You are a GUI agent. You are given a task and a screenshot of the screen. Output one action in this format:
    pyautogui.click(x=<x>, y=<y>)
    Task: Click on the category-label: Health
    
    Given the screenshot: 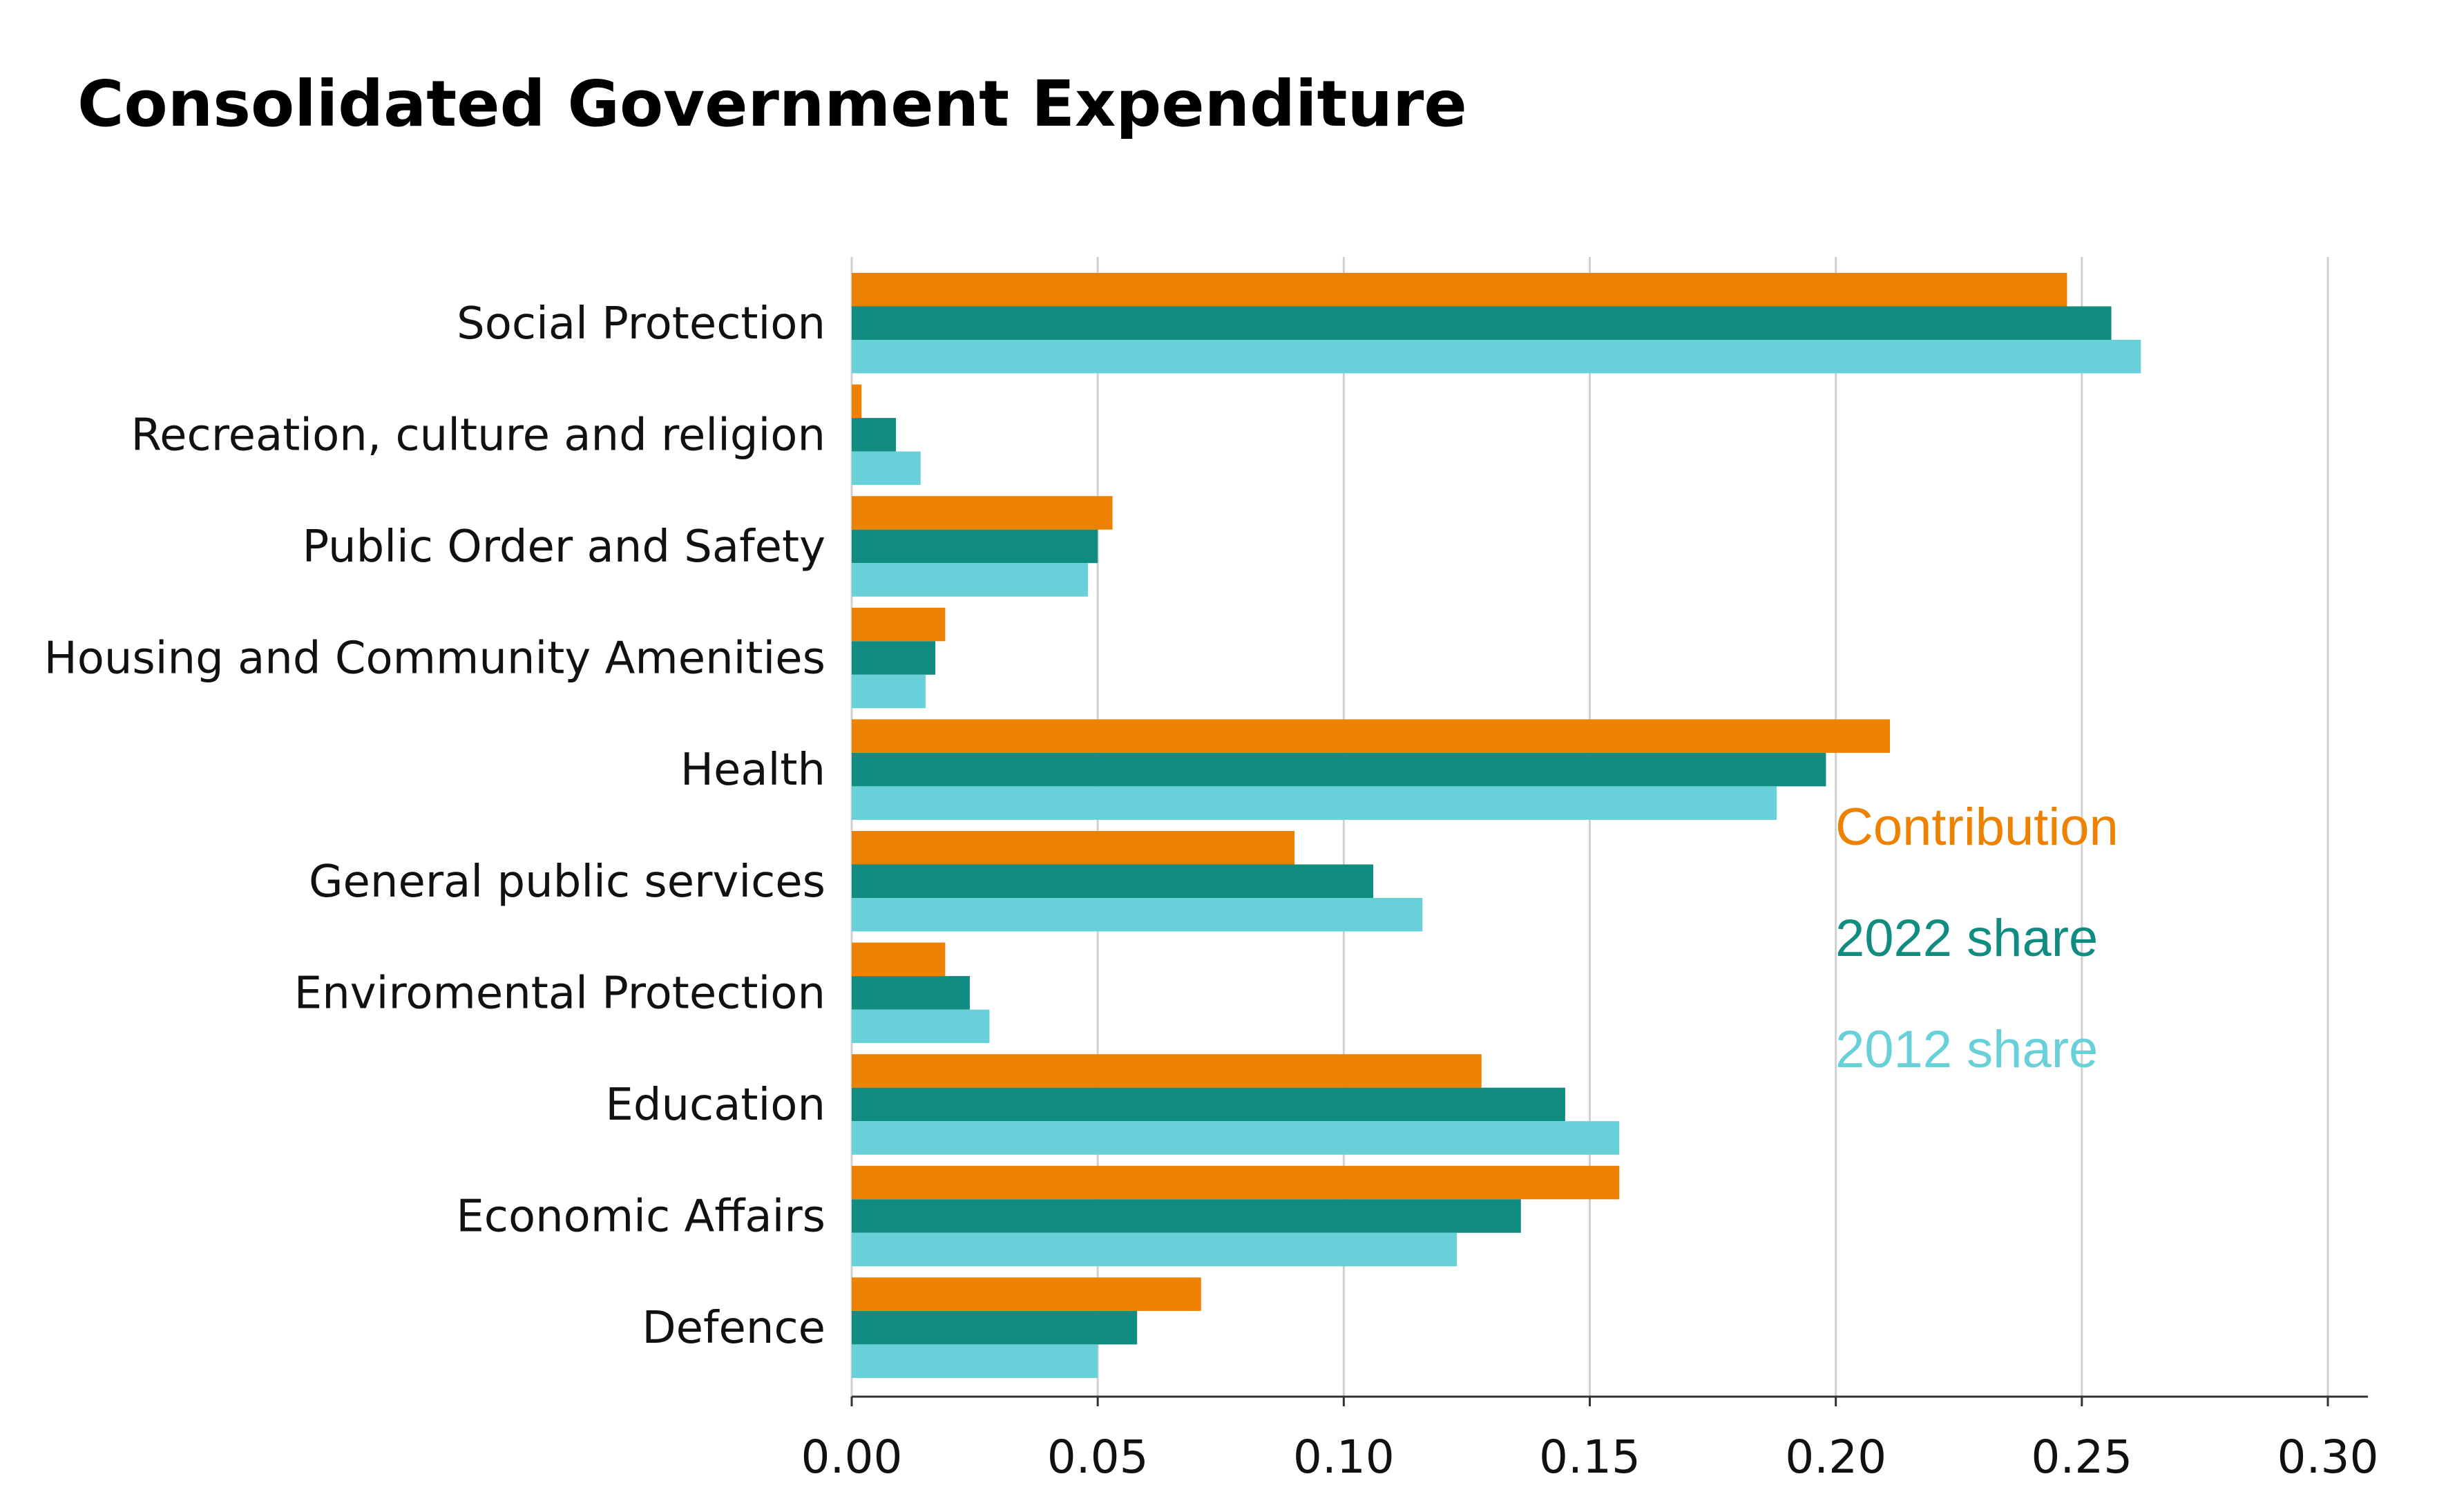 What is the action you would take?
    pyautogui.click(x=752, y=770)
    